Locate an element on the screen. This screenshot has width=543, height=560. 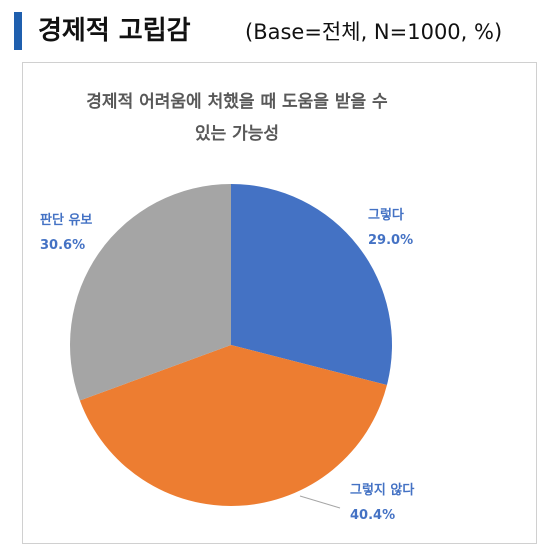
leader-line is located at coordinates (320, 502).